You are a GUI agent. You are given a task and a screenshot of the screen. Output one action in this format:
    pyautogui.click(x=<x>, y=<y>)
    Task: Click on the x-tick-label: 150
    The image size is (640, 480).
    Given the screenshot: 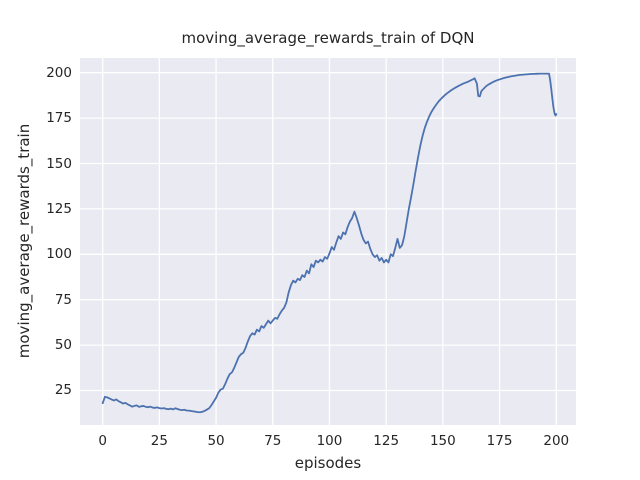 What is the action you would take?
    pyautogui.click(x=442, y=441)
    